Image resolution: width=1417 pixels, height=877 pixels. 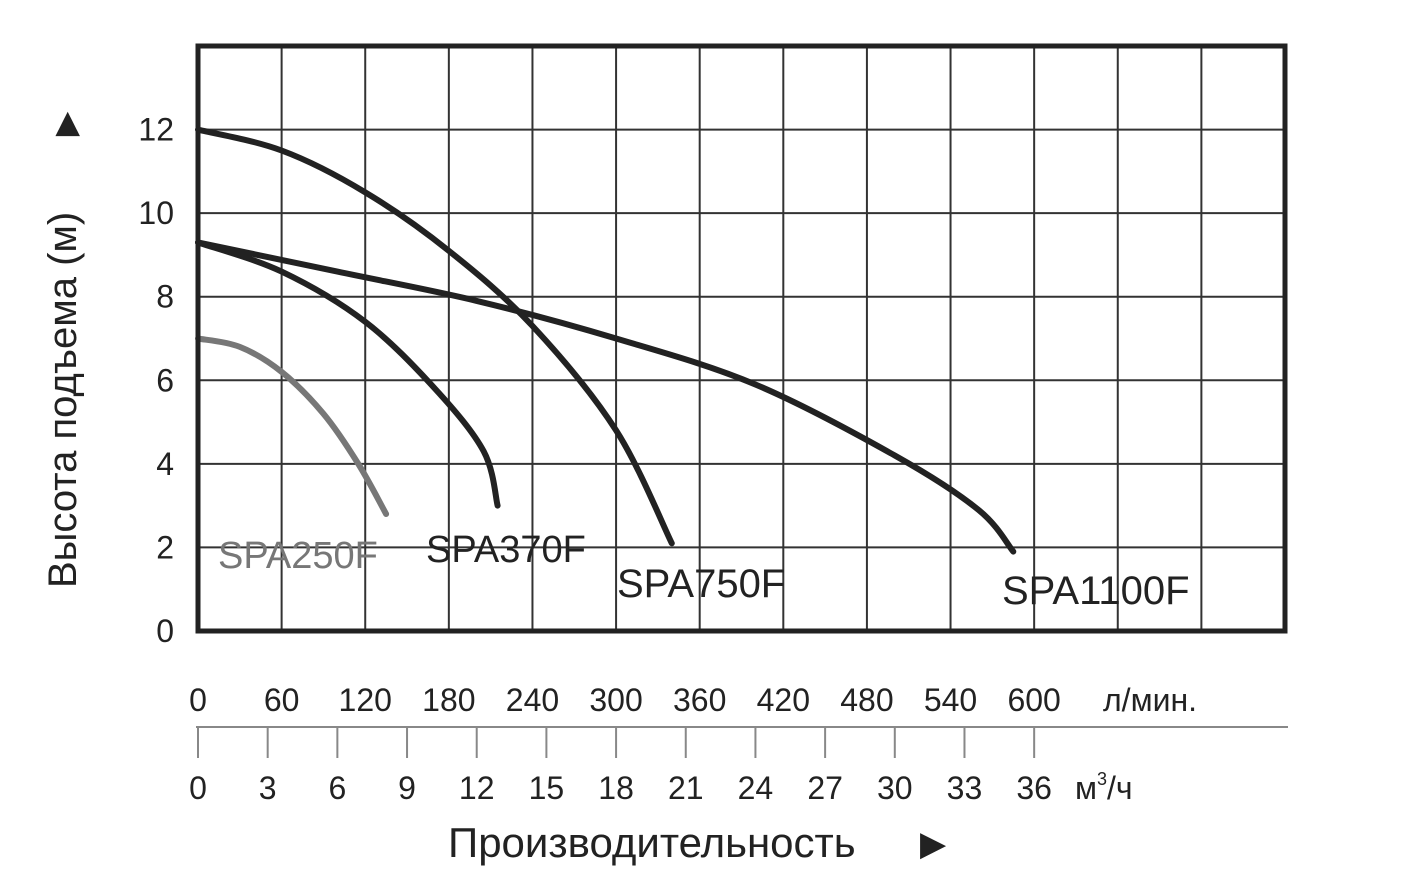 I want to click on x-axis-m3h: 0 3 6 9 12 15 18 21 24 27 30 33 36, so click(x=620, y=766).